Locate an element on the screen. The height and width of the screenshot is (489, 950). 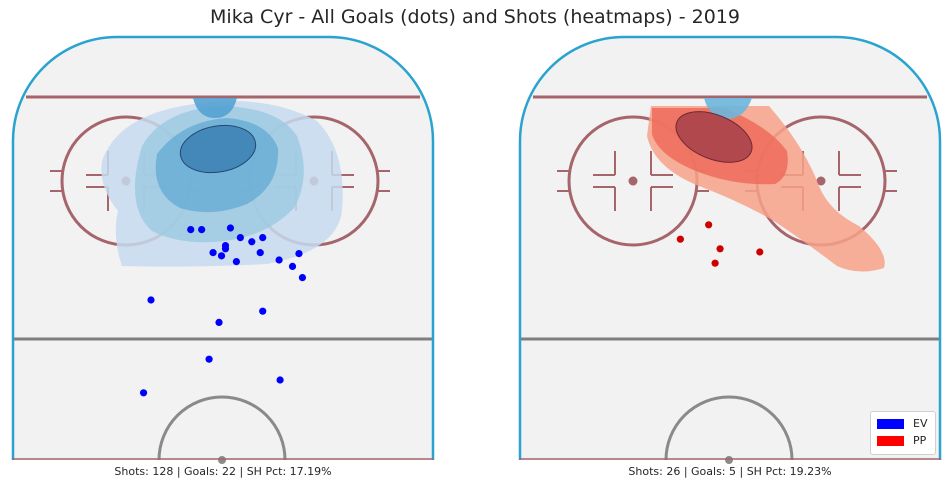
pp-heatmap-peak is located at coordinates (728, 108).